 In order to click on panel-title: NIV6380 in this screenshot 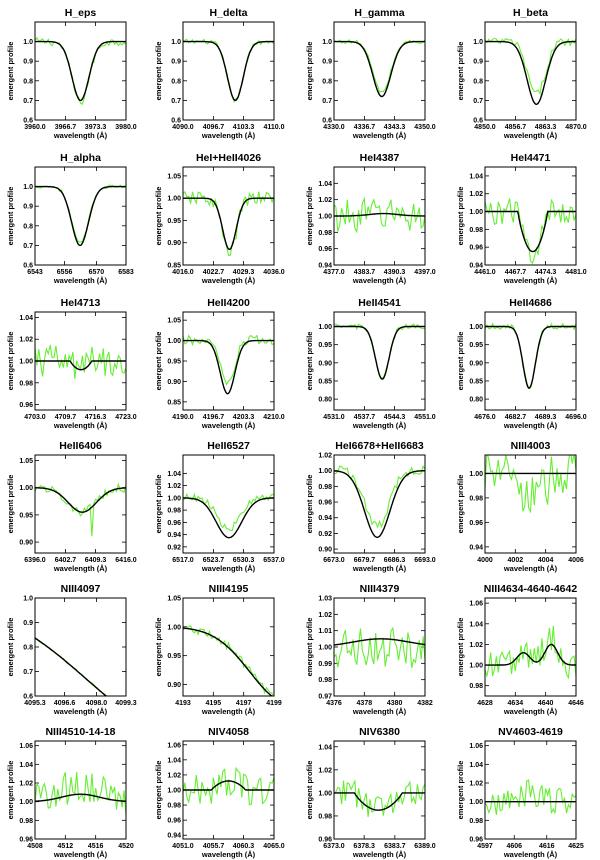, I will do `click(379, 732)`.